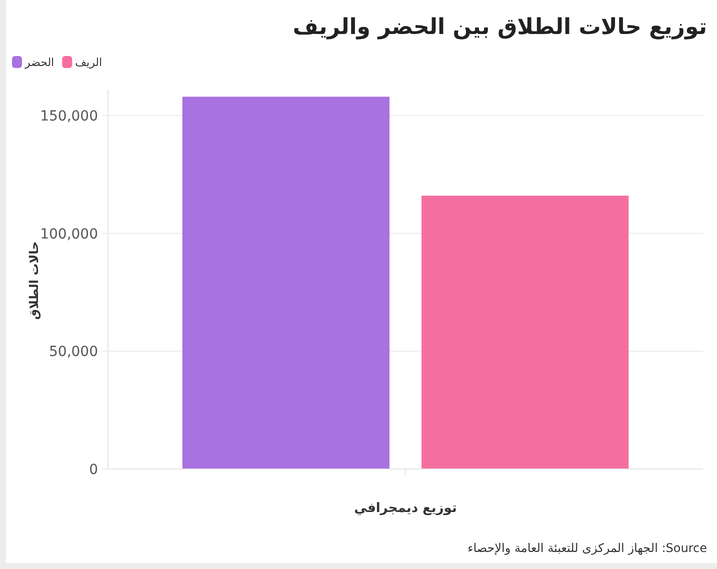 The image size is (717, 569). What do you see at coordinates (405, 508) in the screenshot?
I see `x-axis-title: توزيع ديمجرافي` at bounding box center [405, 508].